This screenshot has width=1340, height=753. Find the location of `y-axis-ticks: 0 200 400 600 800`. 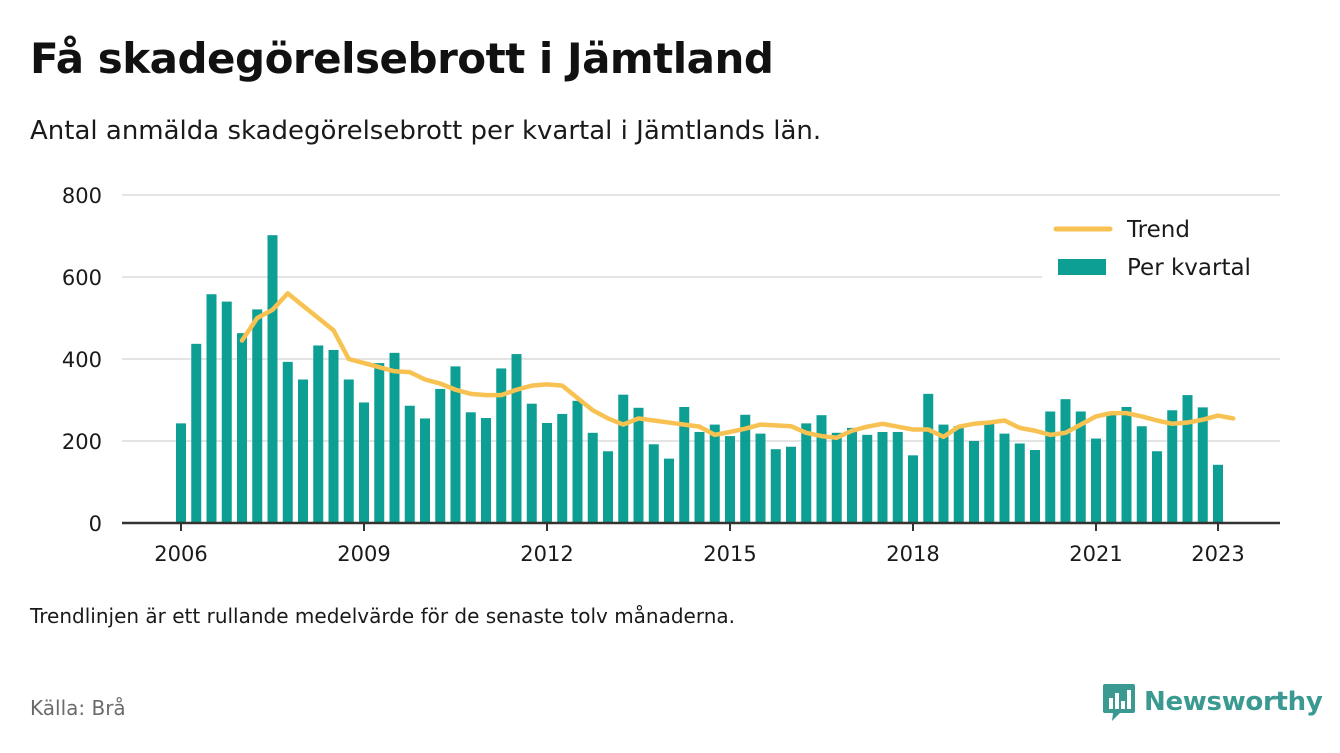

y-axis-ticks: 0 200 400 600 800 is located at coordinates (82, 360).